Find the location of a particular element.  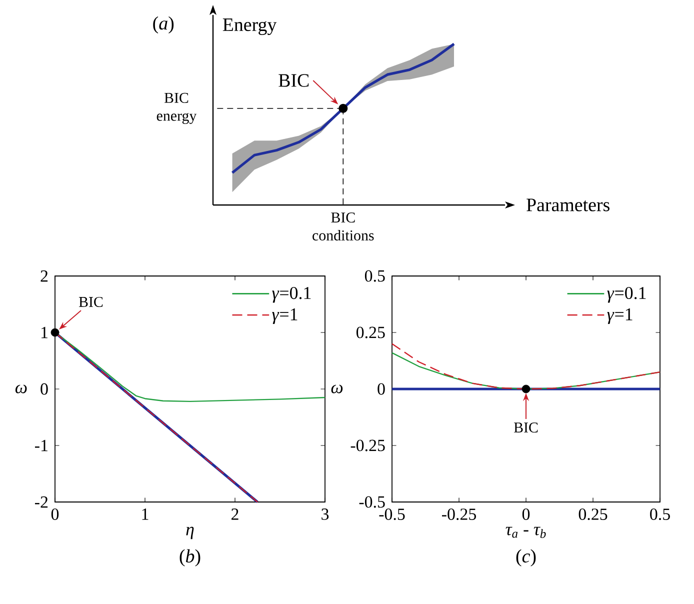

text: BIC energy is located at coordinates (176, 108).